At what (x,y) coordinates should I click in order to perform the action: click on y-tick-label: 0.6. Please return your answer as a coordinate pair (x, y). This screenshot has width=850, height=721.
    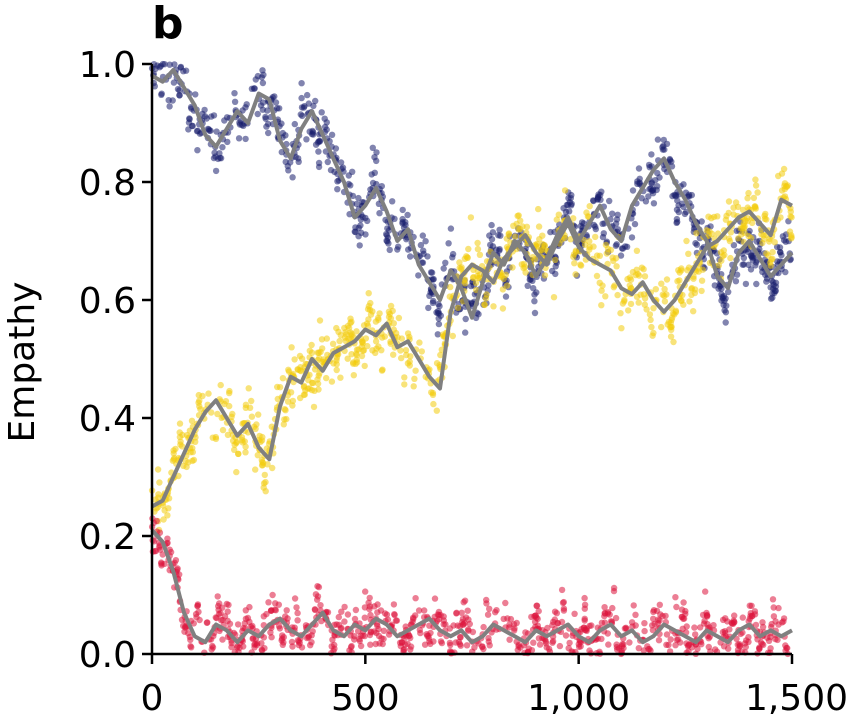
    Looking at the image, I should click on (107, 301).